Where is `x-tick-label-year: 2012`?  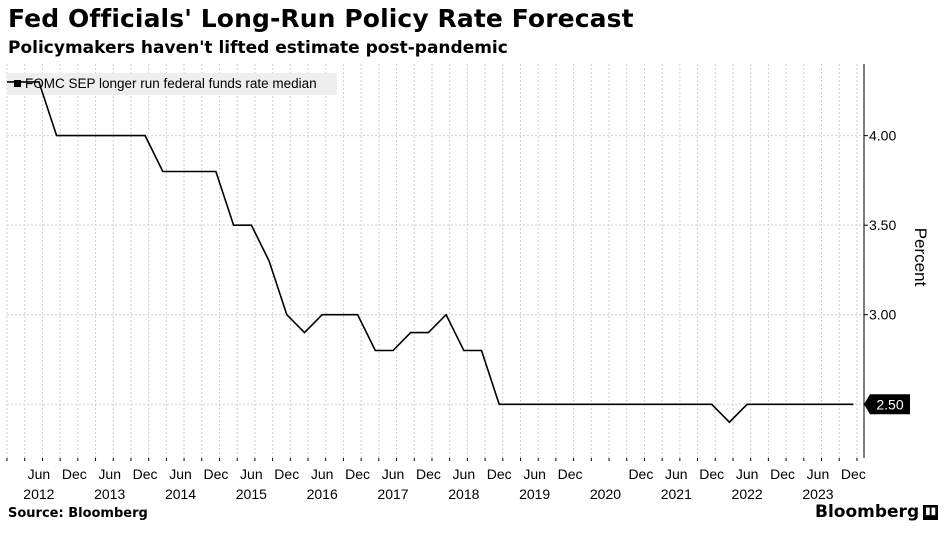 x-tick-label-year: 2012 is located at coordinates (38, 494).